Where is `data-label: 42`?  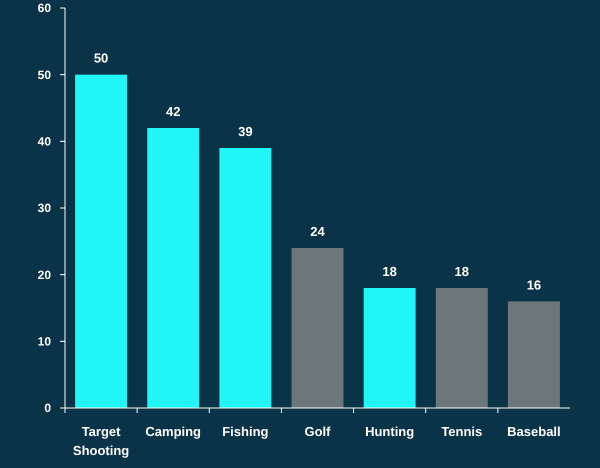 data-label: 42 is located at coordinates (173, 111).